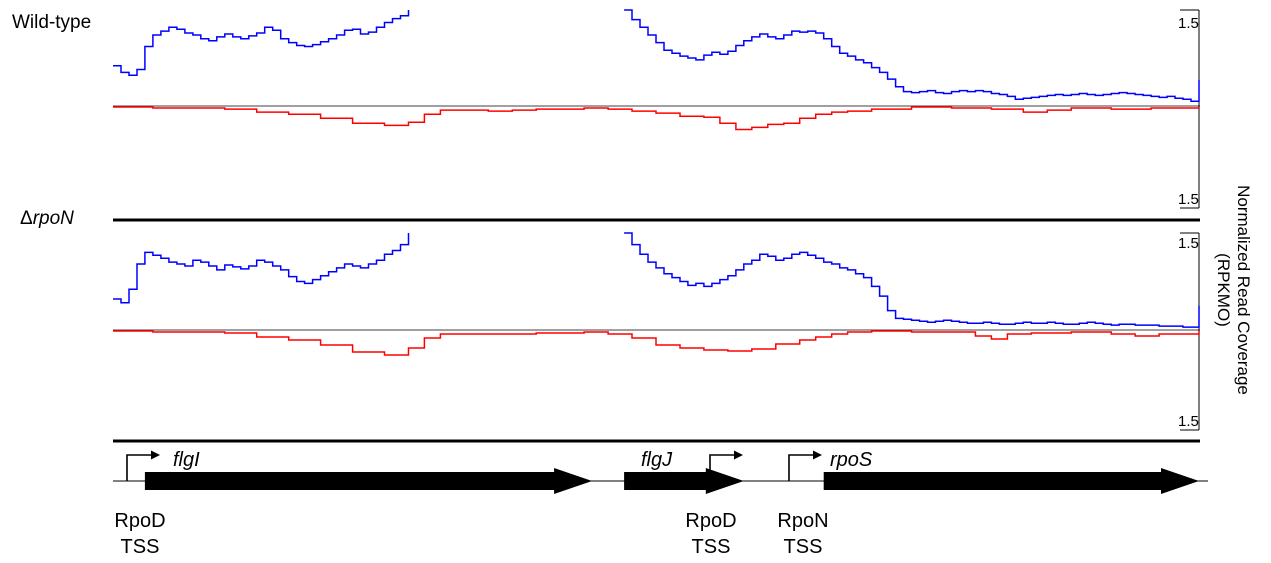 The width and height of the screenshot is (1271, 563). Describe the element at coordinates (368, 481) in the screenshot. I see `gene-arrow-flgi` at that location.